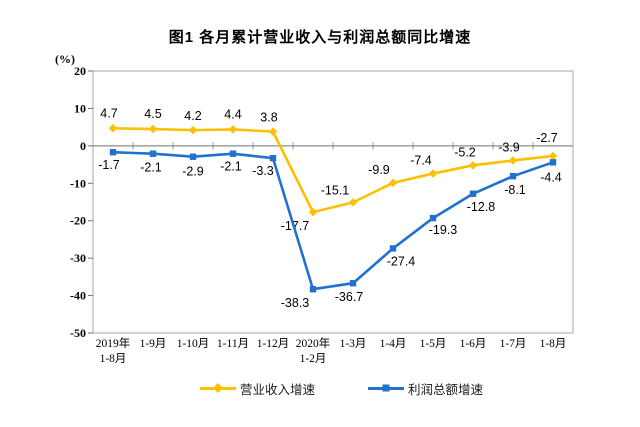 This screenshot has width=640, height=427. I want to click on series-1-data-label: -4.4, so click(551, 177).